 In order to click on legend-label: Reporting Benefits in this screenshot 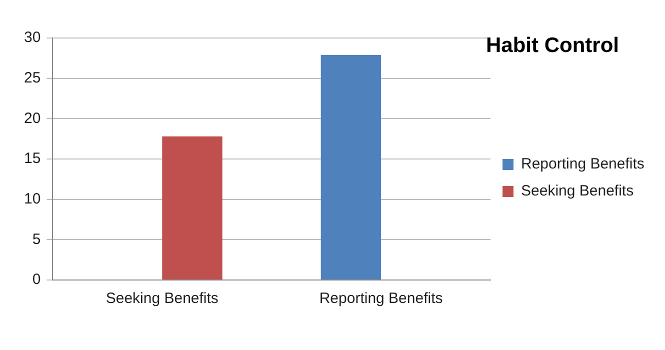, I will do `click(582, 164)`.